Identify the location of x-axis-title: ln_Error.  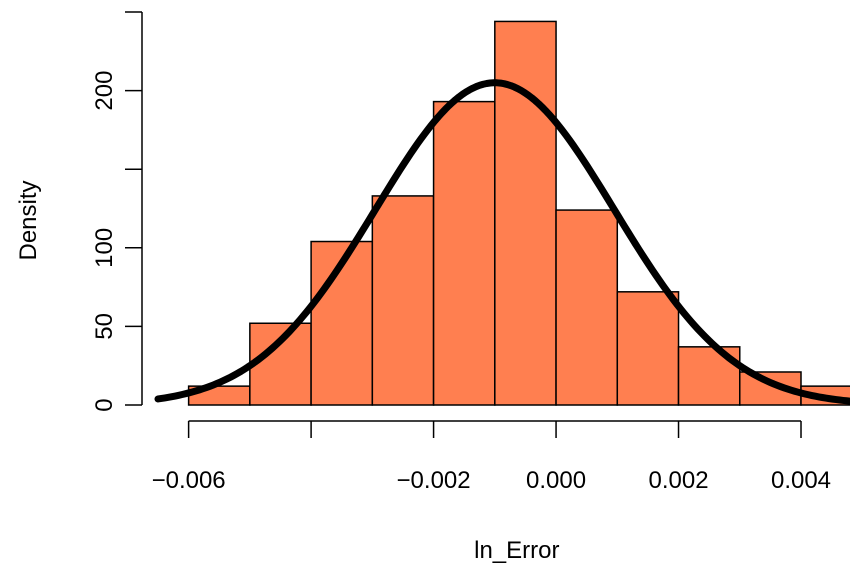
(516, 550).